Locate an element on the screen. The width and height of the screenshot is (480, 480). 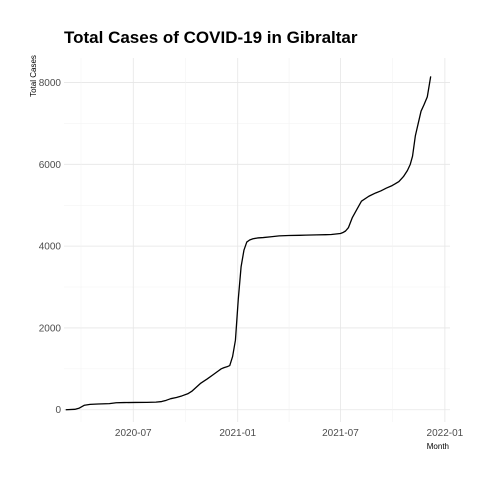
x-axis-title: Month is located at coordinates (438, 446).